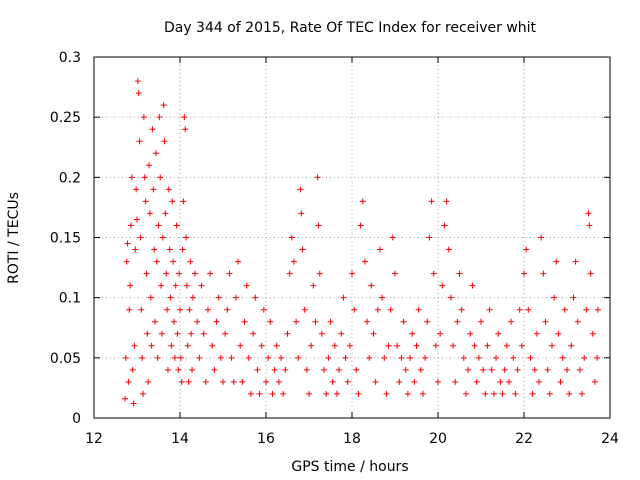 The height and width of the screenshot is (480, 640). Describe the element at coordinates (14, 238) in the screenshot. I see `y-axis-label: ROTI / TECUs` at that location.